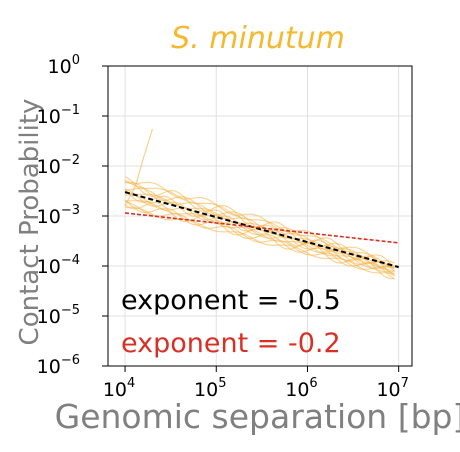 This screenshot has width=460, height=452. I want to click on annotation-exponent-red: exponent = -0.2, so click(231, 343).